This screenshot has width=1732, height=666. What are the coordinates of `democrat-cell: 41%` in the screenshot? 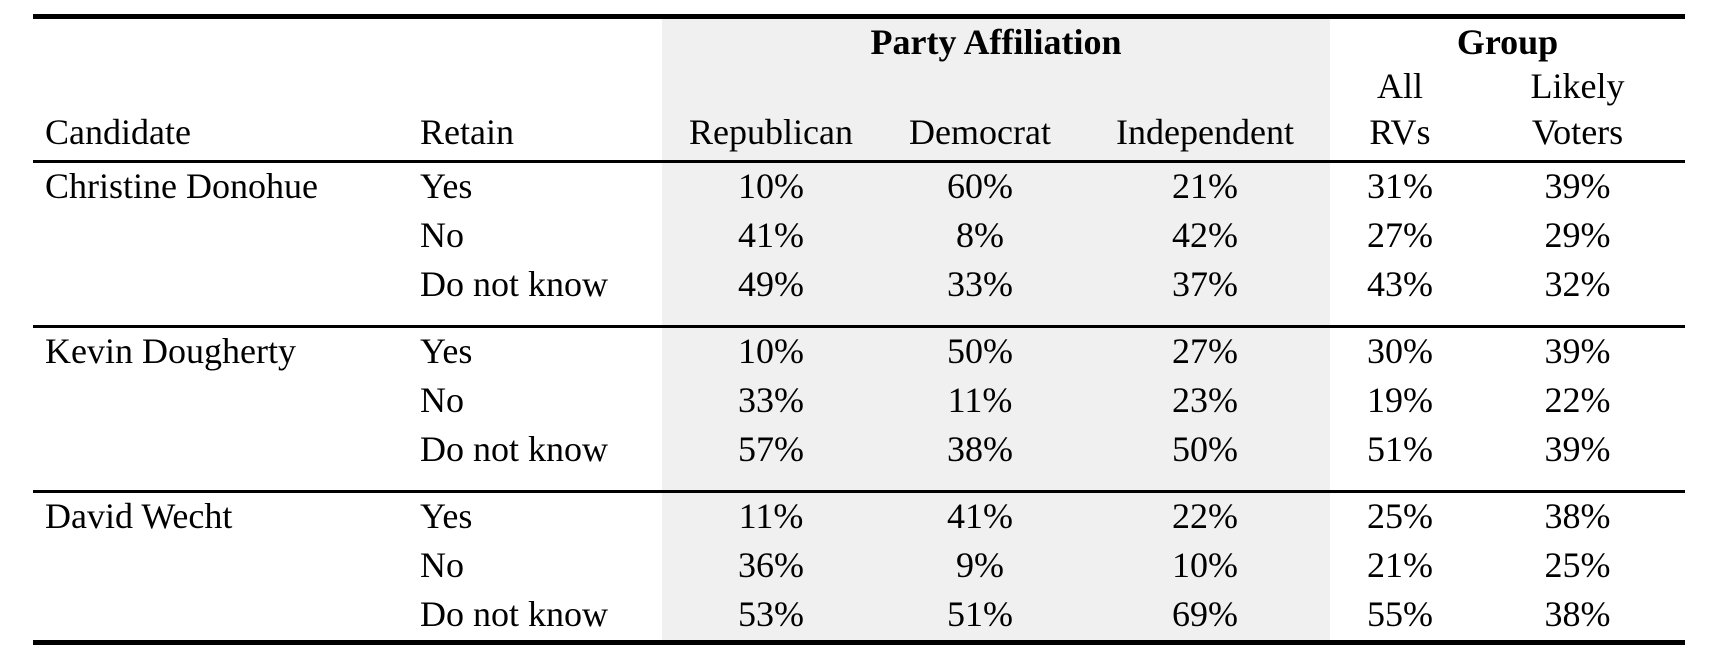 It's located at (980, 516).